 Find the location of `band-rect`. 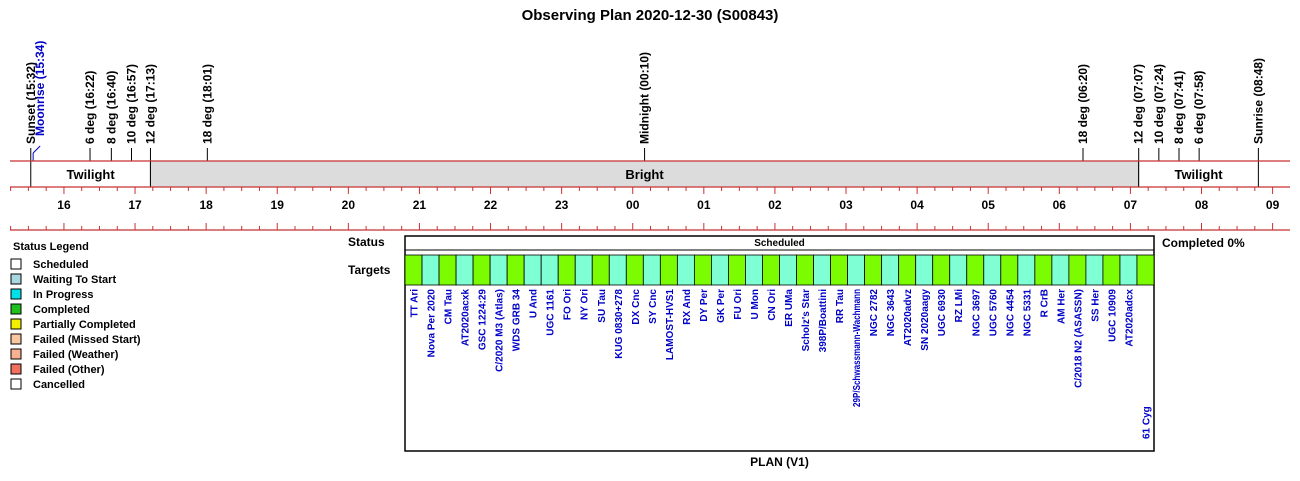

band-rect is located at coordinates (644, 174).